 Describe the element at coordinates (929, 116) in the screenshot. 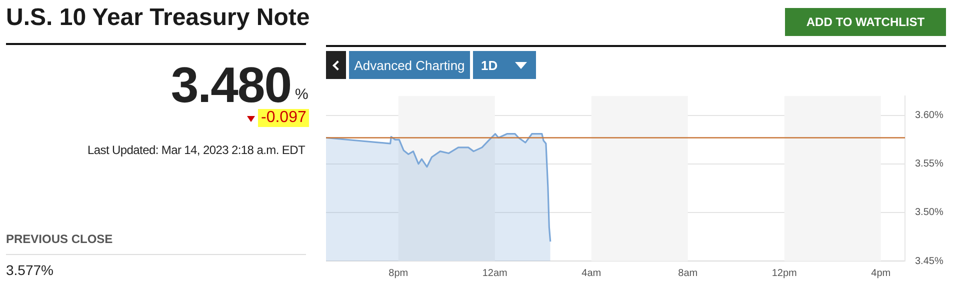

I see `y-tick-label: 3.60%` at that location.